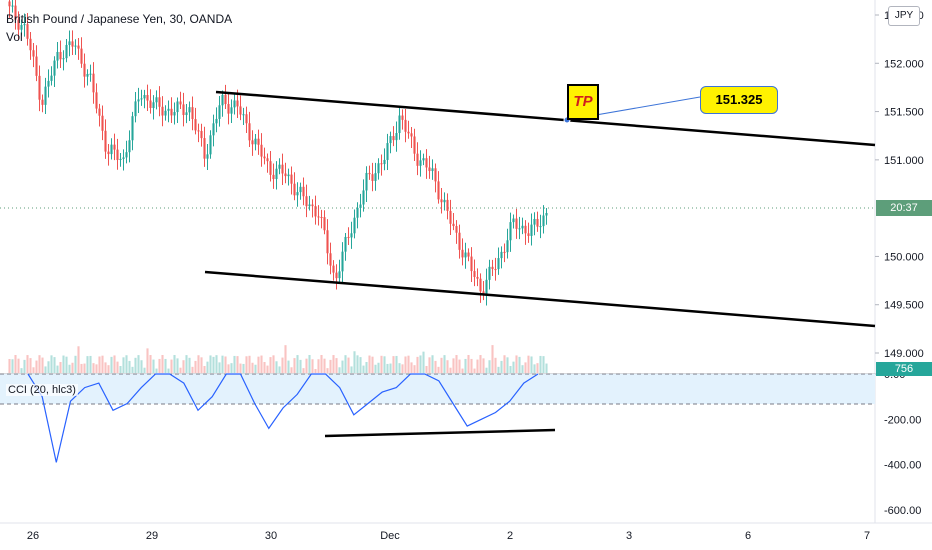 Image resolution: width=932 pixels, height=550 pixels. What do you see at coordinates (440, 433) in the screenshot?
I see `cci-support-trendline` at bounding box center [440, 433].